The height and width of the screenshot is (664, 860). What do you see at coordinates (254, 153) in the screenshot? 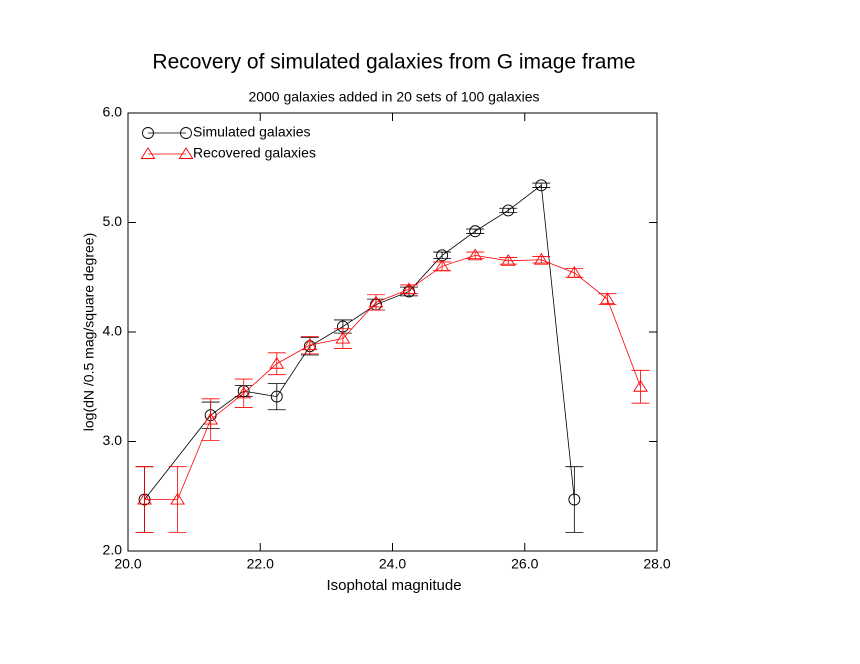
I see `legend-label: Recovered galaxies` at bounding box center [254, 153].